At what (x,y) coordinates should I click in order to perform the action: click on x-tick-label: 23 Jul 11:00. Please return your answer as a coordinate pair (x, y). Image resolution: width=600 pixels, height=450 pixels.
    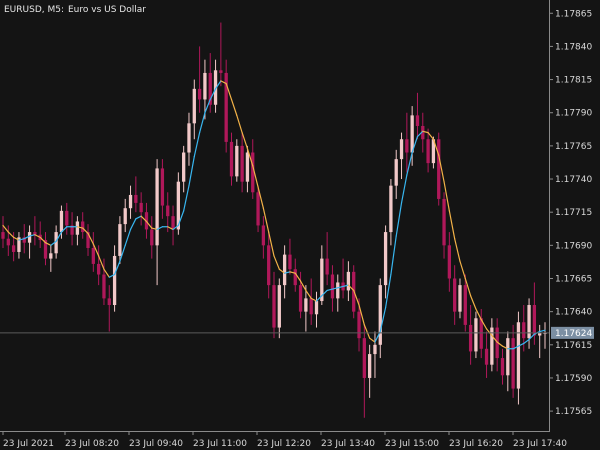
    Looking at the image, I should click on (220, 444).